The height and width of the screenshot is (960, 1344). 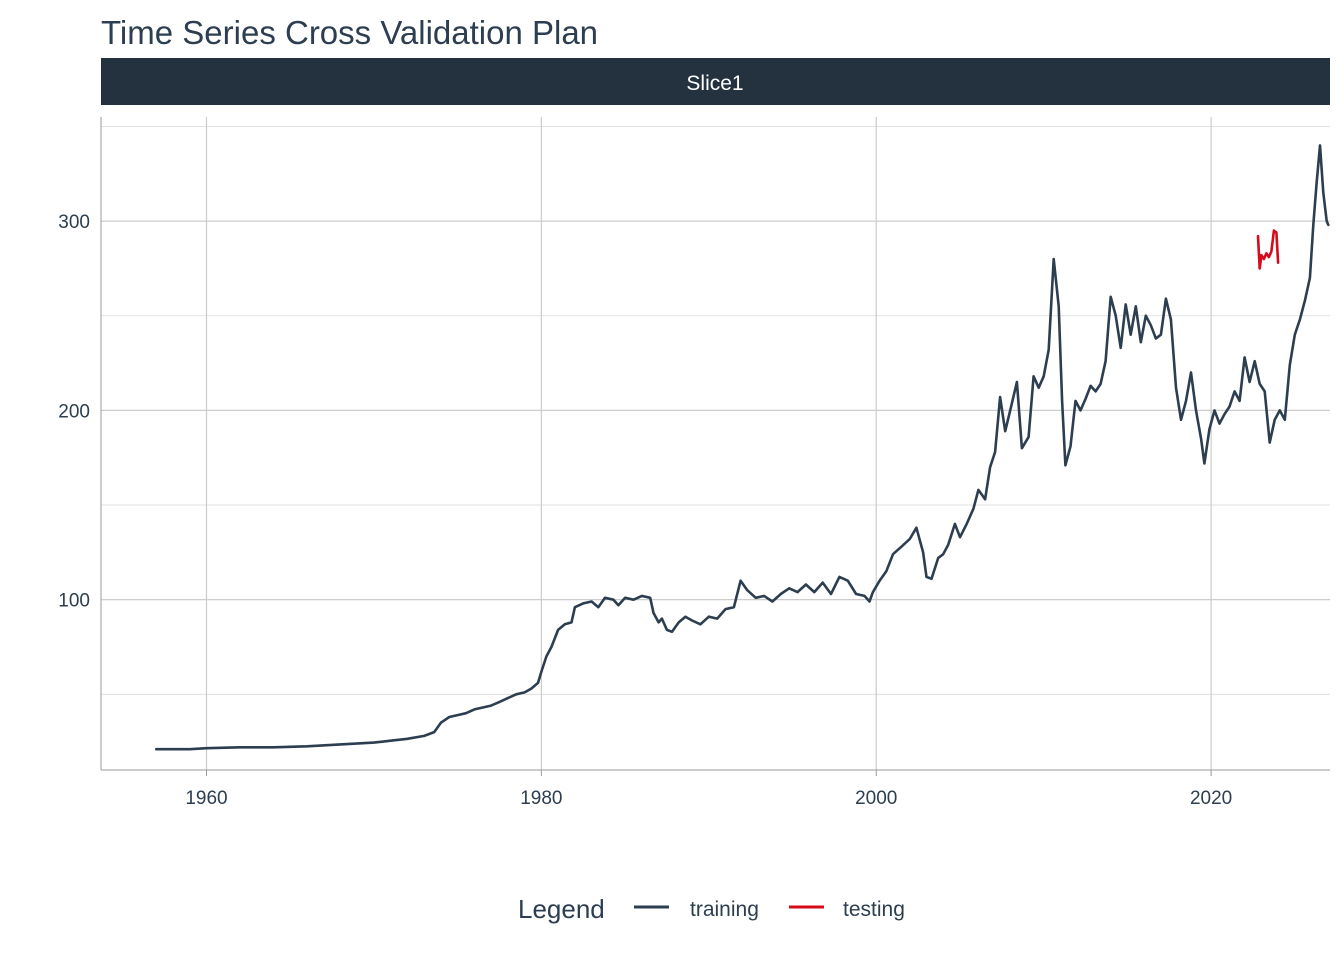 What do you see at coordinates (874, 909) in the screenshot?
I see `legend-label-testing: testing` at bounding box center [874, 909].